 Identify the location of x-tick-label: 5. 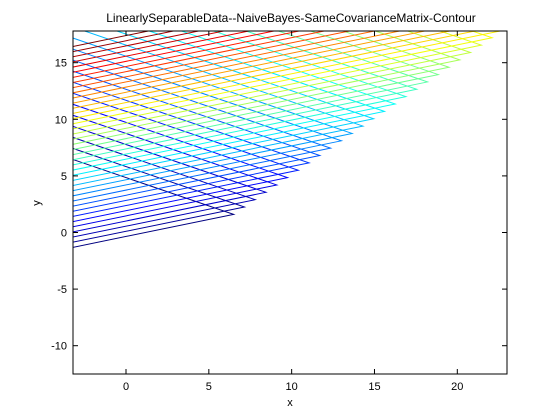
(209, 387).